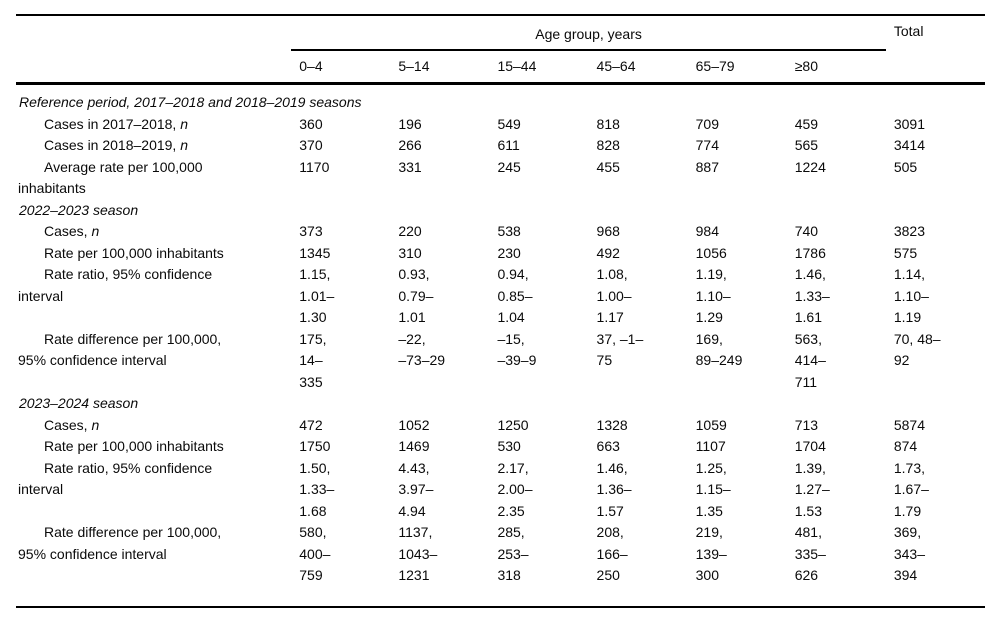 The image size is (1000, 618). Describe the element at coordinates (515, 489) in the screenshot. I see `value-cell: 2.17, 2.00– 2.35` at that location.